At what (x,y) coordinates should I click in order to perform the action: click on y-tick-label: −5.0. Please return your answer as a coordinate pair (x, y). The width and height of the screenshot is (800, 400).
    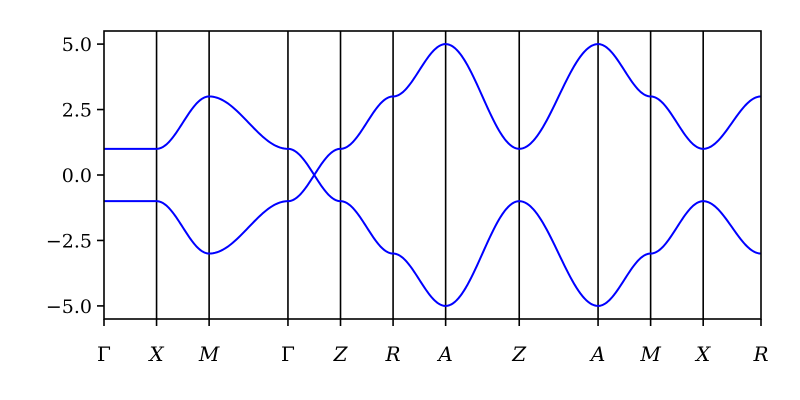
    Looking at the image, I should click on (69, 307).